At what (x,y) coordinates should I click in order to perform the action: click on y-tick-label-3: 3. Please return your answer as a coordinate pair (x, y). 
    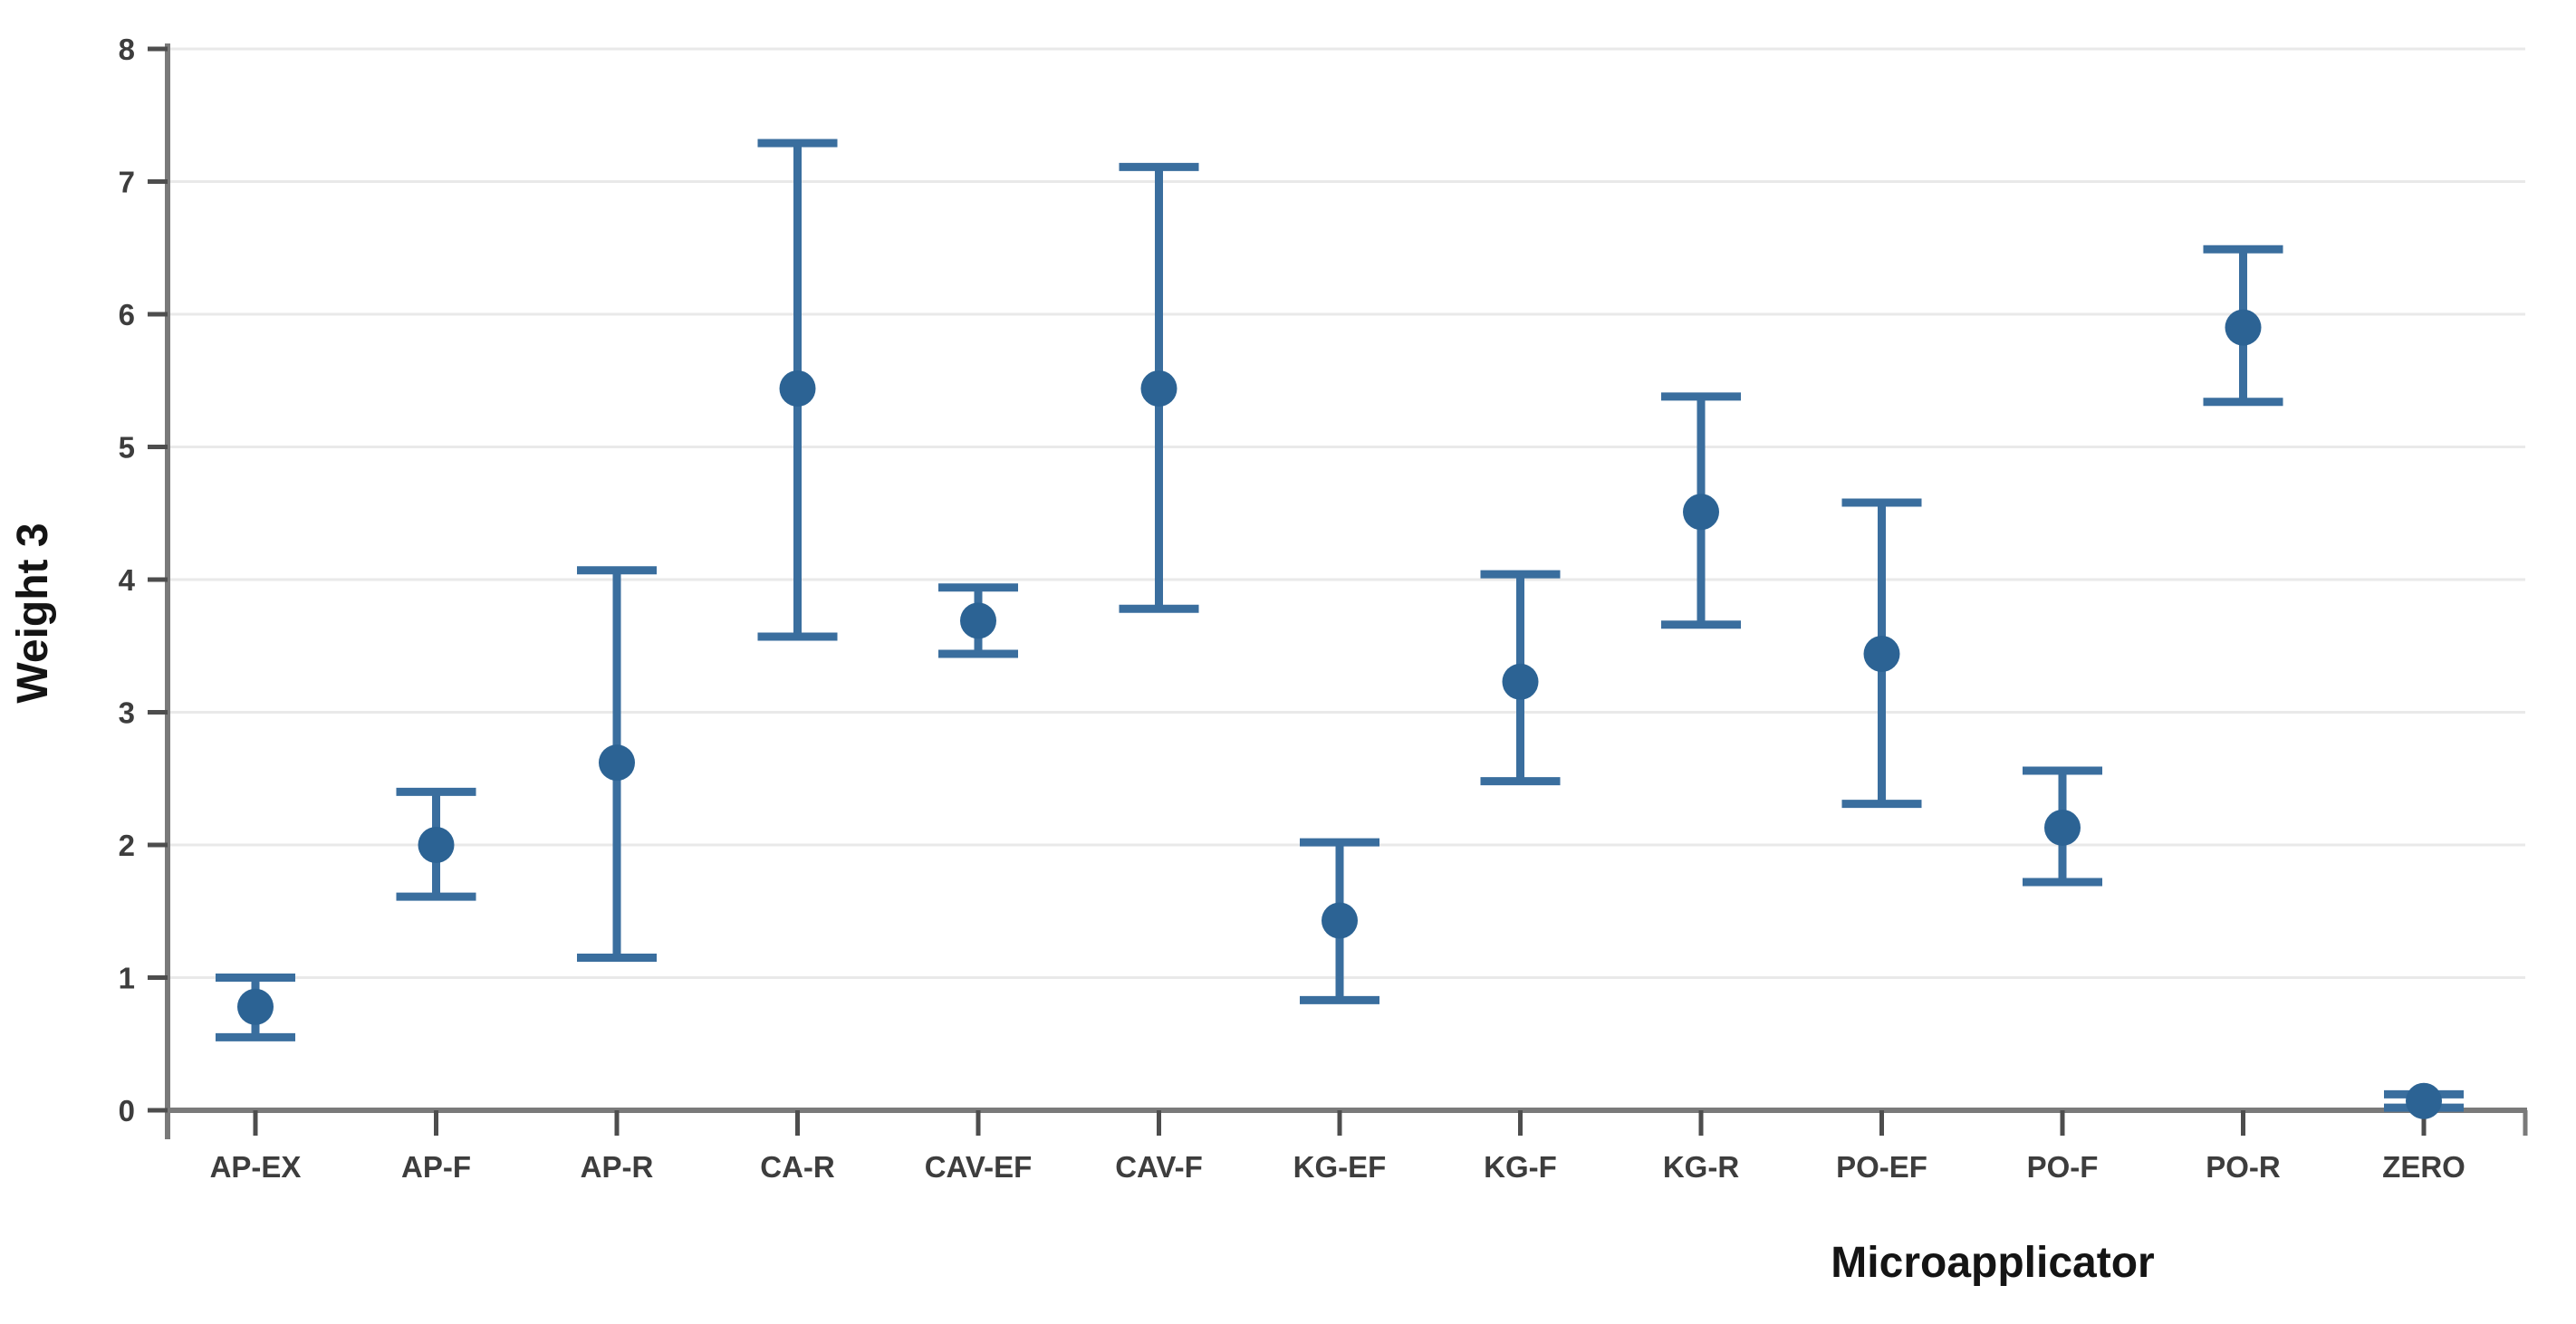
    Looking at the image, I should click on (127, 713).